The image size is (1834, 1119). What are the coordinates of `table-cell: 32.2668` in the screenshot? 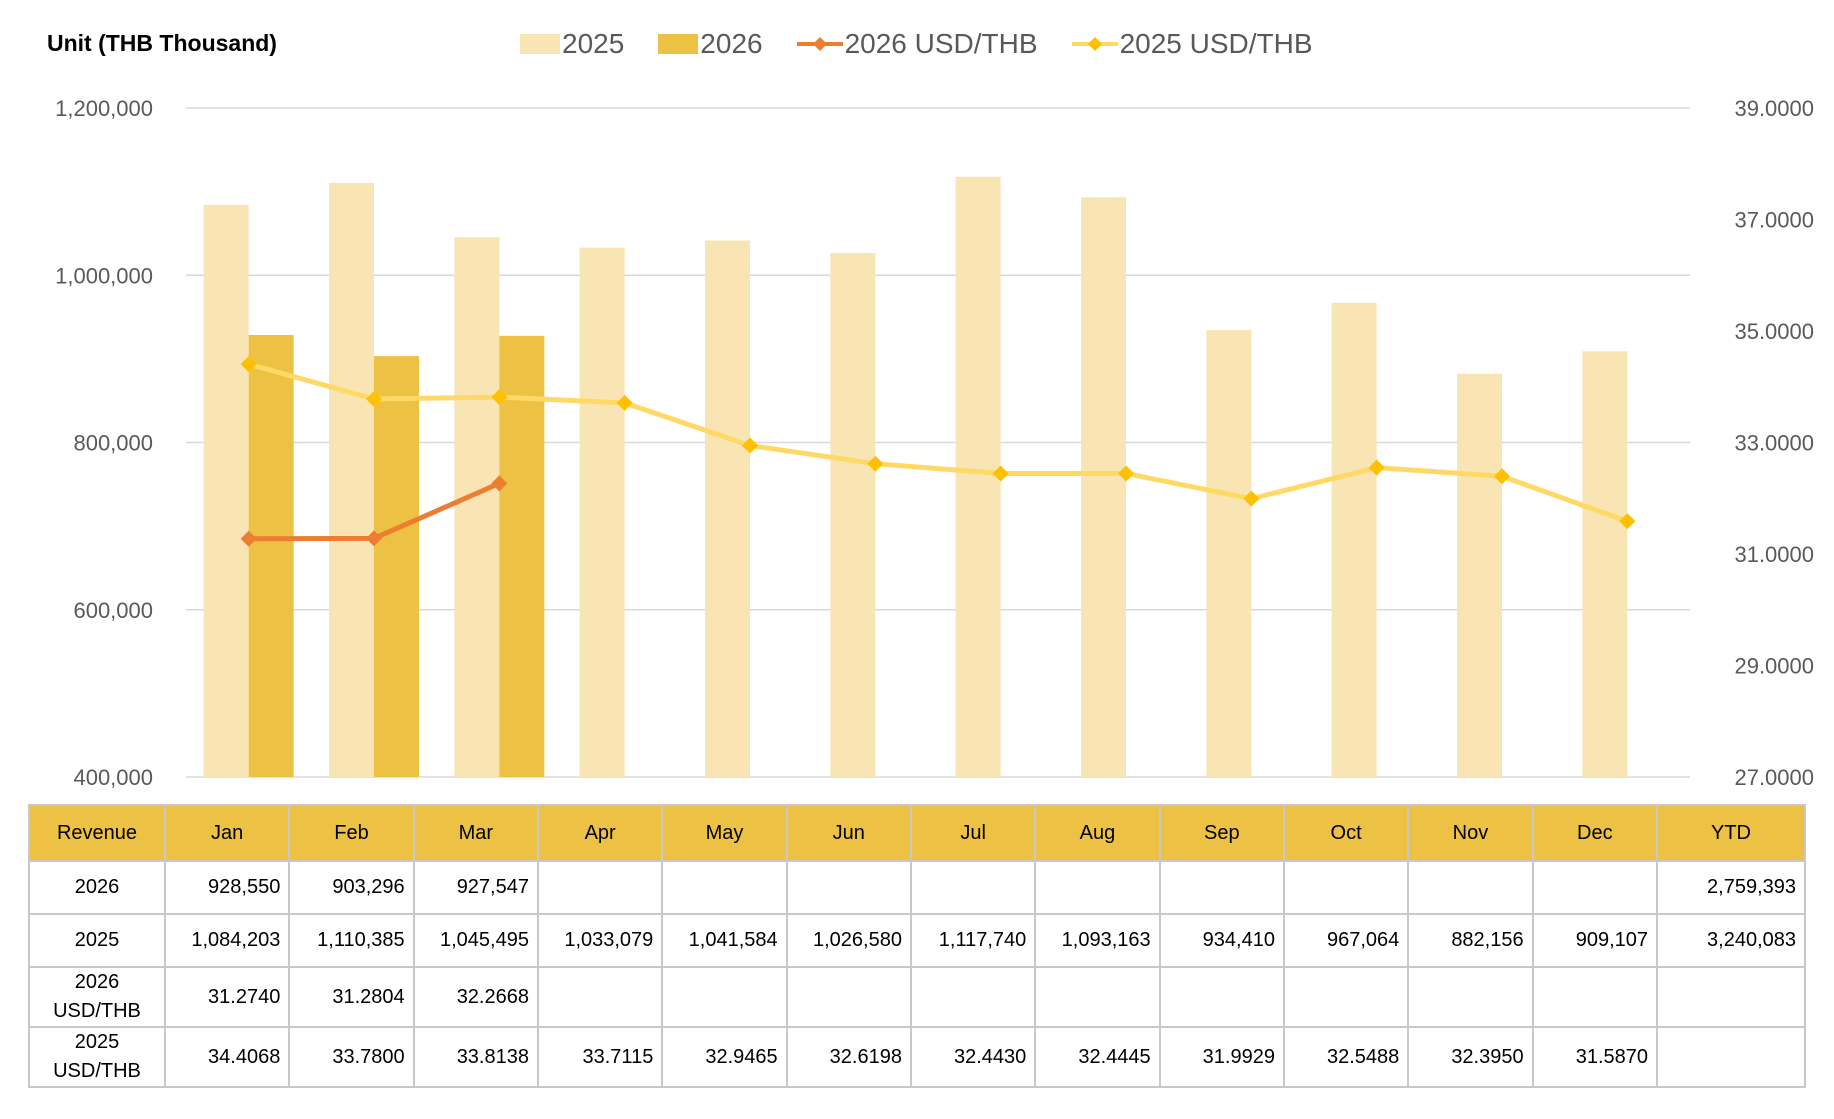 It's located at (475, 997).